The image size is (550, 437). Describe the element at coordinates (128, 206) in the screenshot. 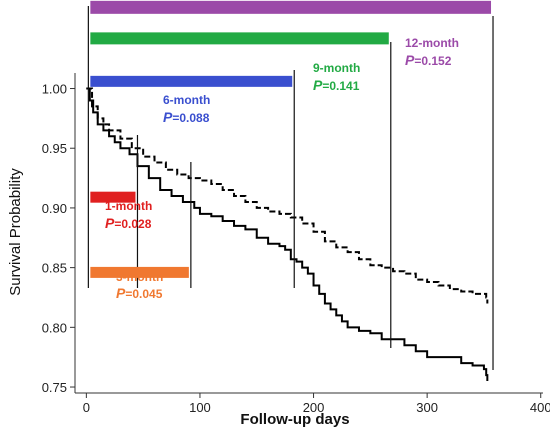

I see `timepoint-label-1-month: 1-month` at that location.